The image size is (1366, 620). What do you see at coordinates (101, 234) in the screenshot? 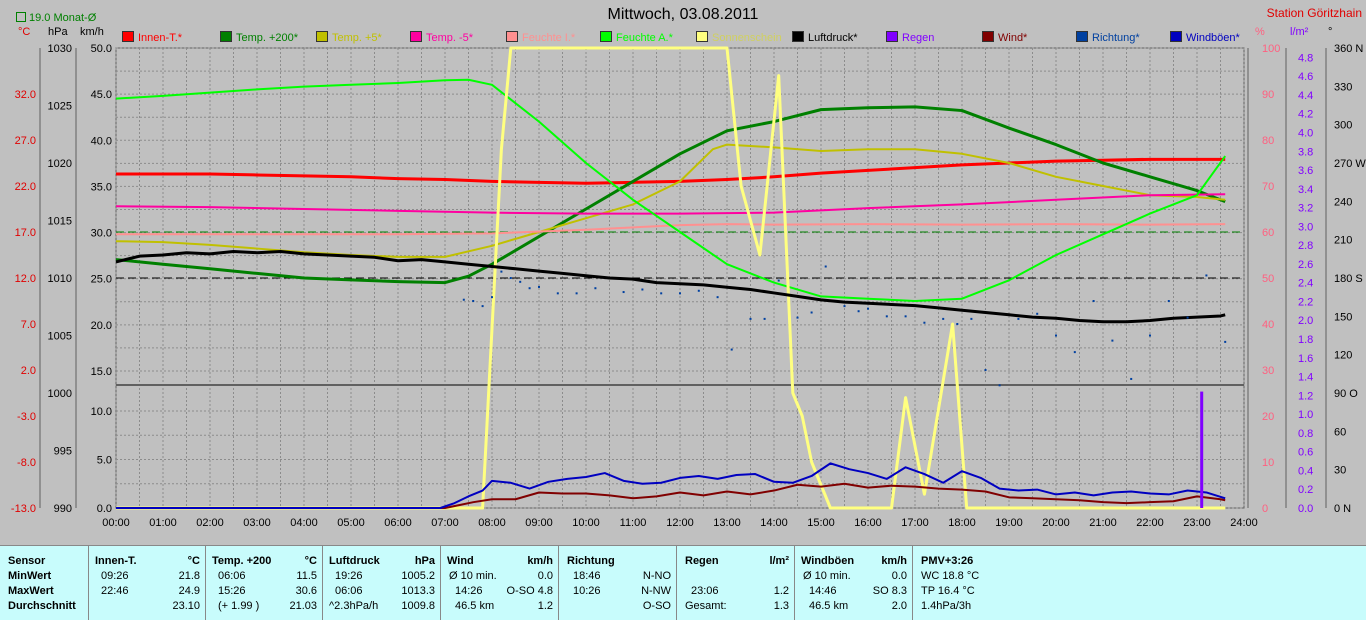
I see `wind-tick-label: 30.0` at bounding box center [101, 234].